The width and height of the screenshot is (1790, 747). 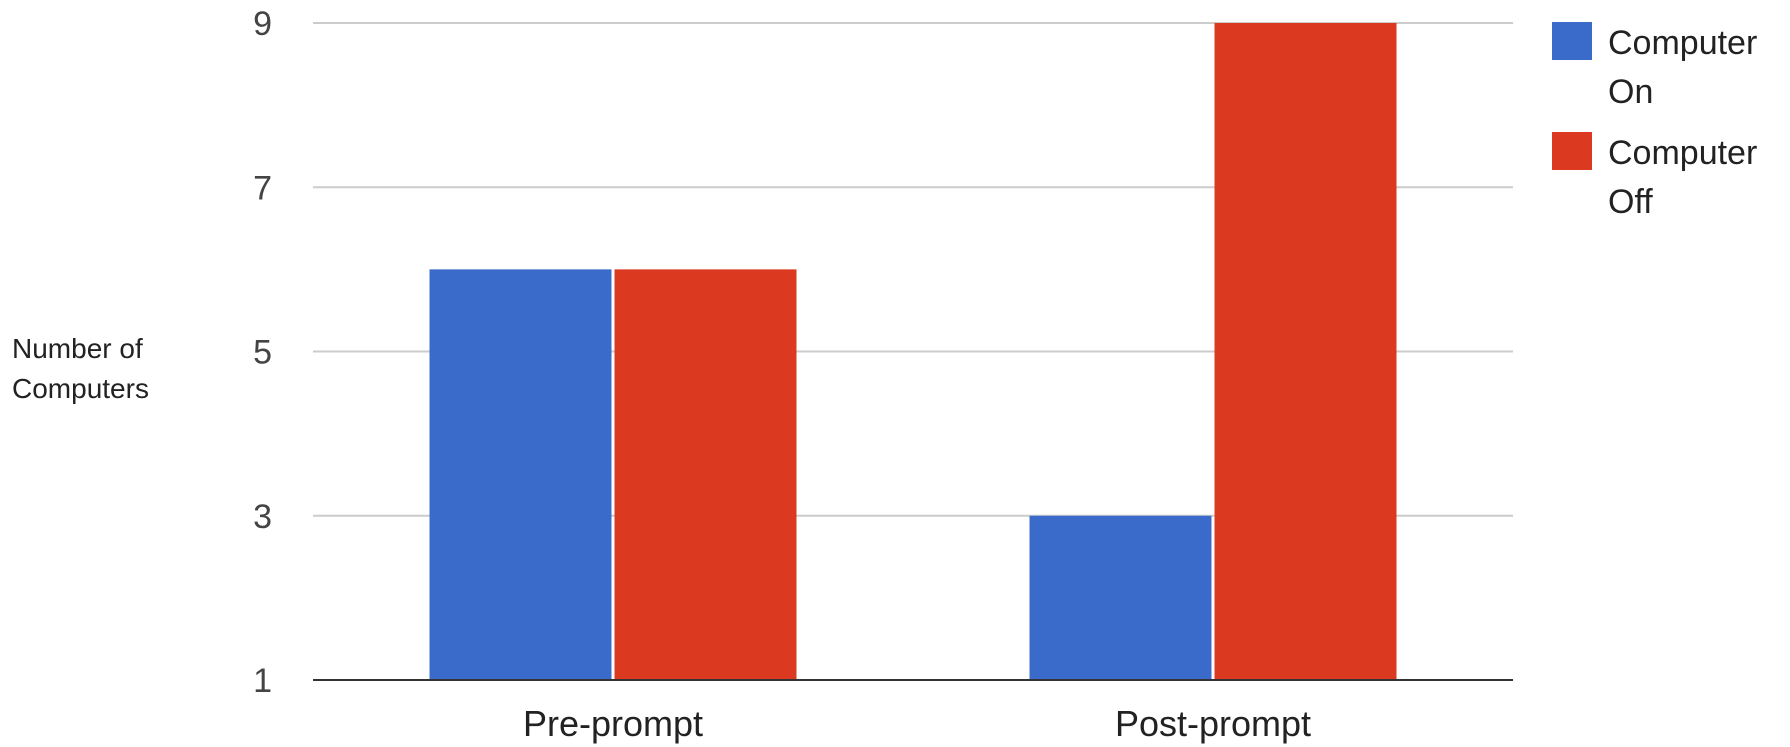 I want to click on y-axis-title: Number of Computers, so click(x=81, y=368).